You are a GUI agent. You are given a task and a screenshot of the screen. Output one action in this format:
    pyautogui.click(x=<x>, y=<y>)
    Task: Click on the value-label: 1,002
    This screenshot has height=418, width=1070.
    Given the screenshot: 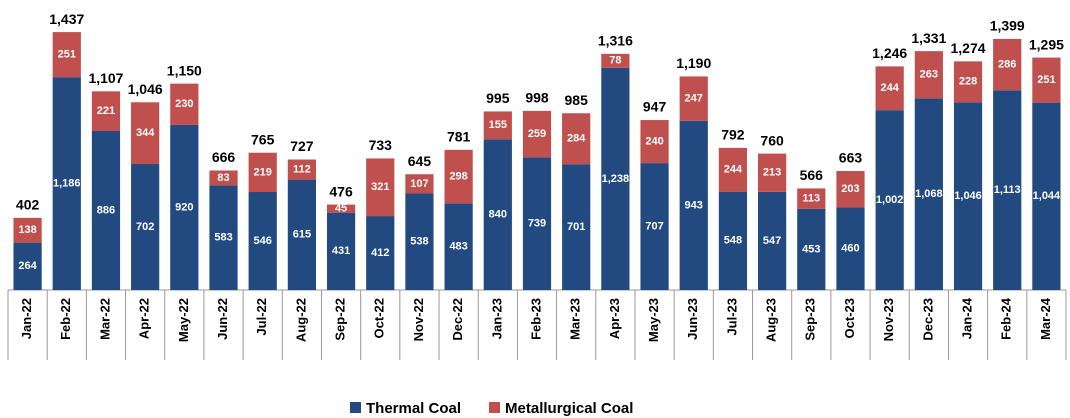 What is the action you would take?
    pyautogui.click(x=890, y=200)
    